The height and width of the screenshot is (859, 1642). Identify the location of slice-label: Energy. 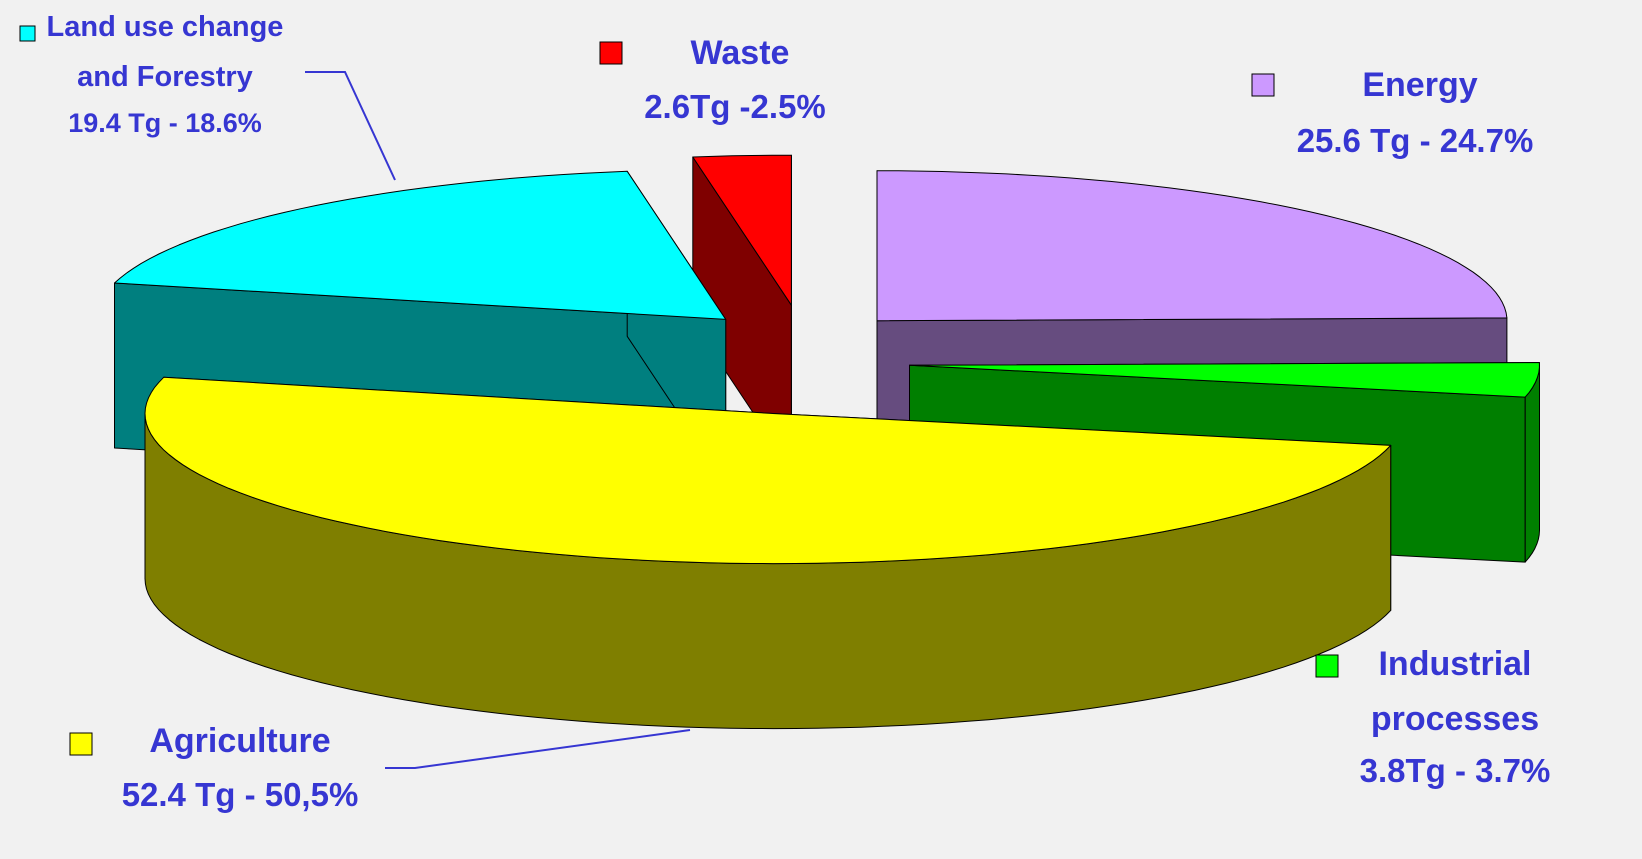
(1420, 85).